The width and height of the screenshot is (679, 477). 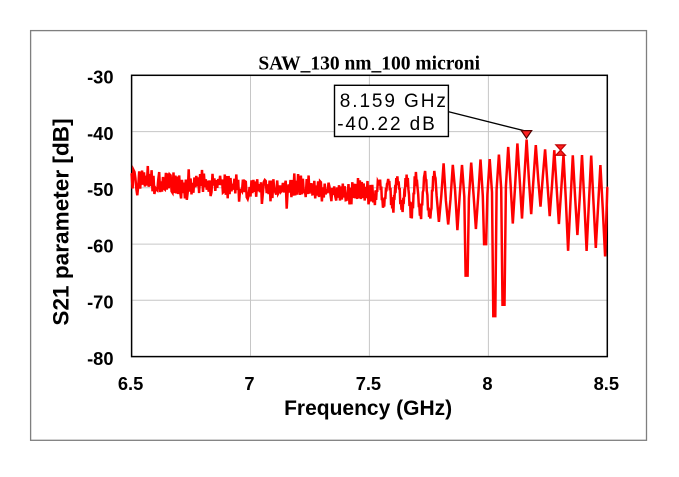 I want to click on svg-text: 8.159 GHz, so click(x=394, y=101).